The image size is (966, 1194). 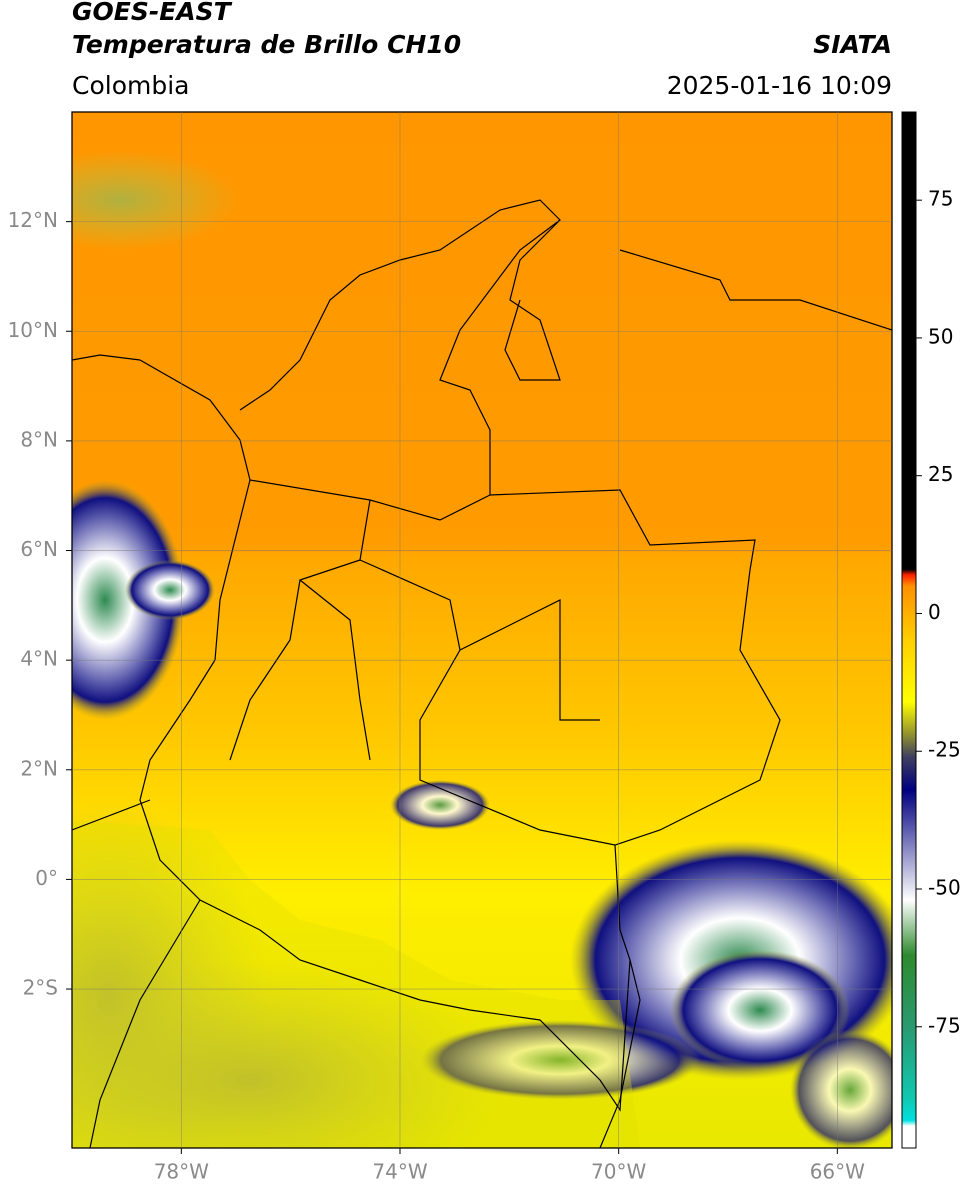 What do you see at coordinates (152, 13) in the screenshot?
I see `title: GOES-EAST` at bounding box center [152, 13].